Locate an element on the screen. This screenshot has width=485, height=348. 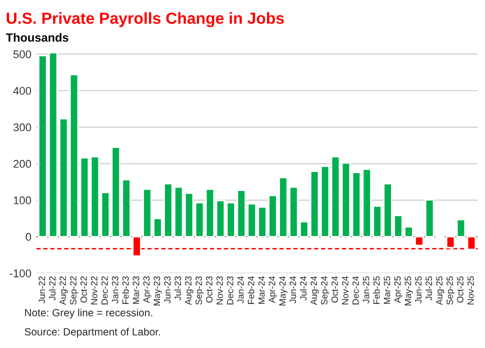
x-tick-label: Jul-24 is located at coordinates (303, 288).